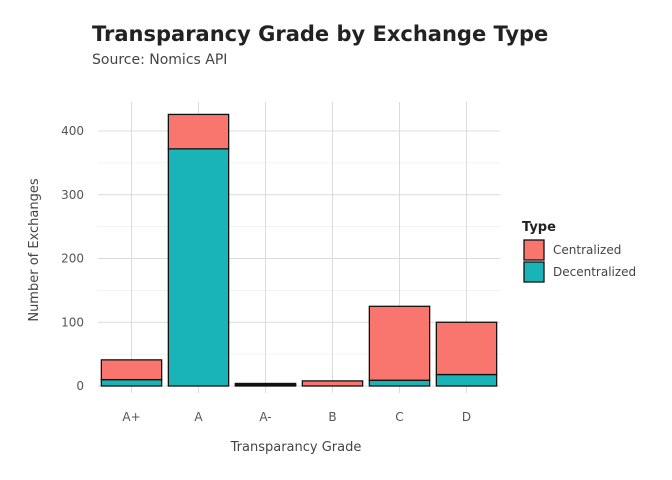 This screenshot has height=480, width=672. Describe the element at coordinates (34, 250) in the screenshot. I see `y-axis-label: Number of Exchanges` at that location.